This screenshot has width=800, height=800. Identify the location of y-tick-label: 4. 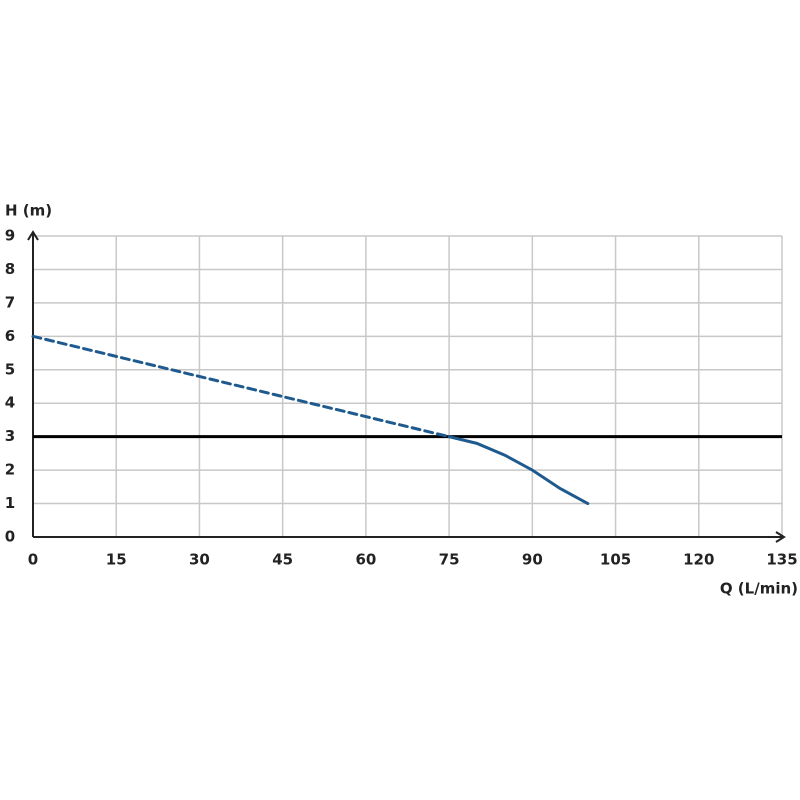
(10, 403).